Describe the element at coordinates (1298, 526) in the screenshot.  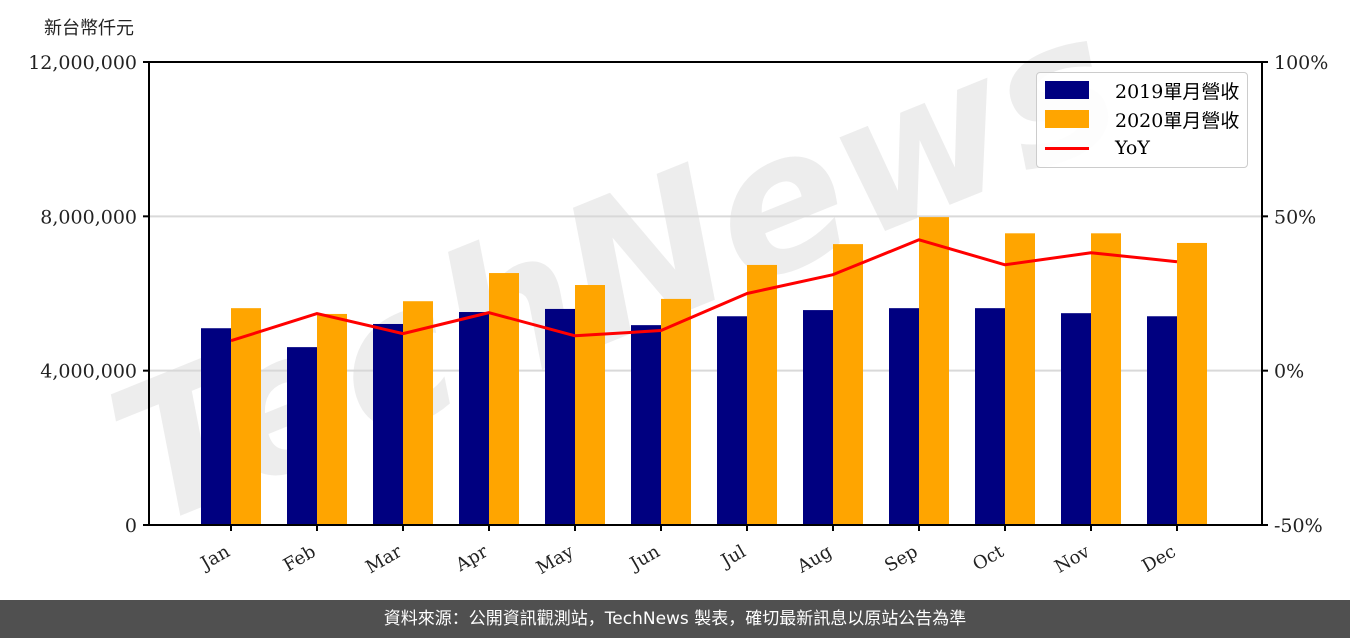
I see `y2-tick-label: -50%` at that location.